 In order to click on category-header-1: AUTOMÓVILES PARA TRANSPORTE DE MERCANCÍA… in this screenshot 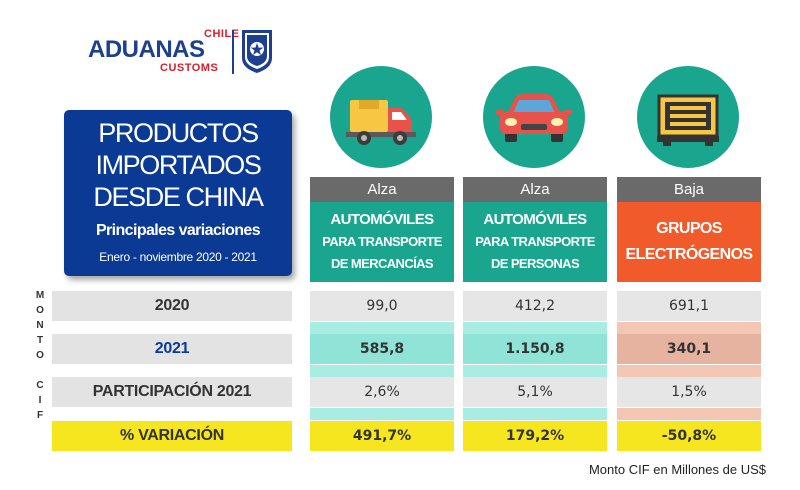, I will do `click(382, 242)`.